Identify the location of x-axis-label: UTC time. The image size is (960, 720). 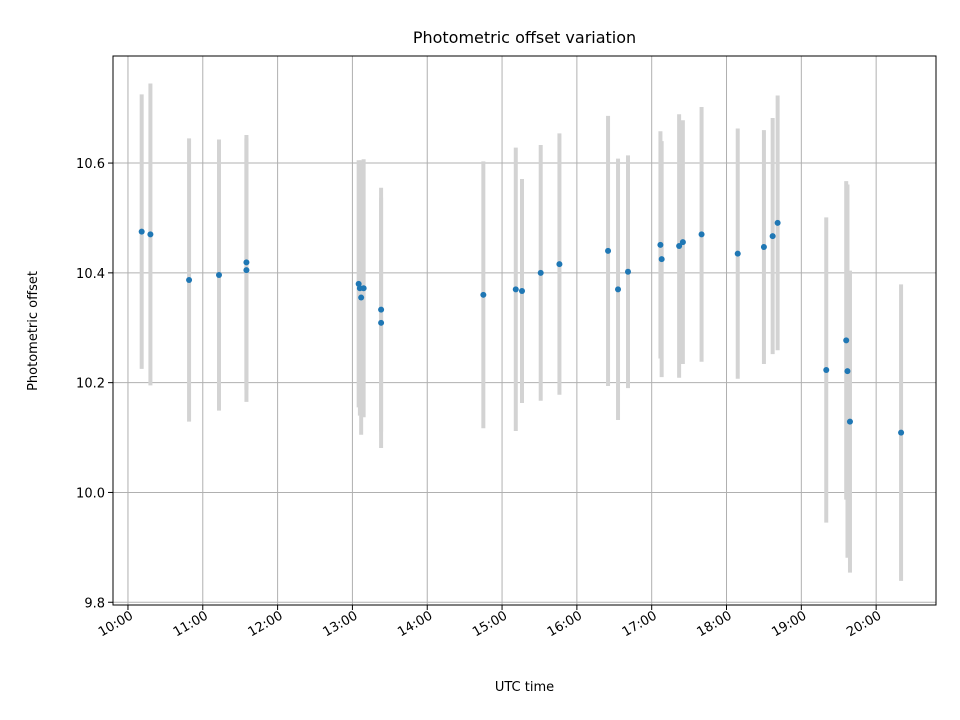
(524, 687).